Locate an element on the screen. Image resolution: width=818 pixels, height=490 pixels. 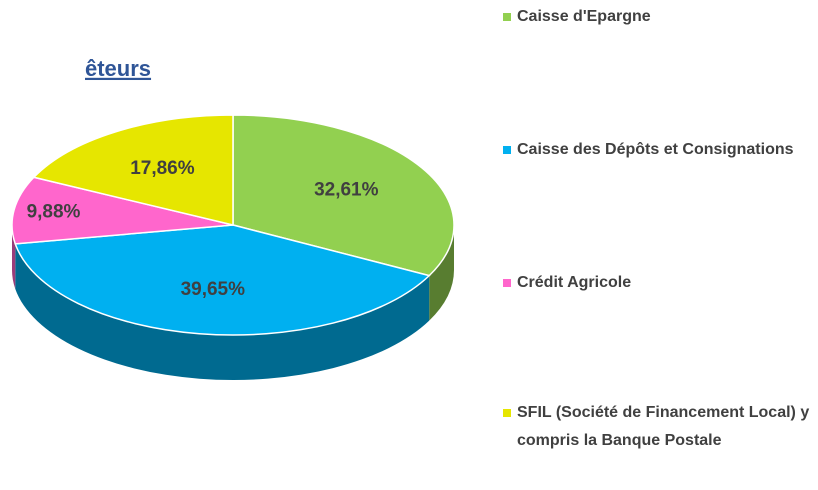
data-label: 32,61% is located at coordinates (346, 190).